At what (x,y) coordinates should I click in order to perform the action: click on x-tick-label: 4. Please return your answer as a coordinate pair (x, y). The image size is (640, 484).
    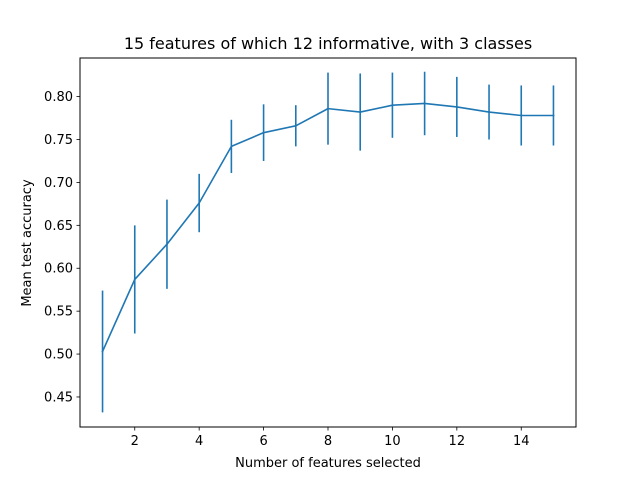
    Looking at the image, I should click on (199, 441).